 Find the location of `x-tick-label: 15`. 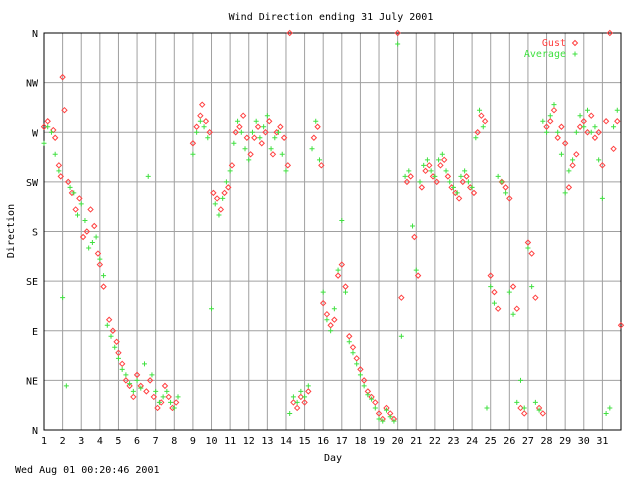

x-tick-label: 15 is located at coordinates (305, 441).